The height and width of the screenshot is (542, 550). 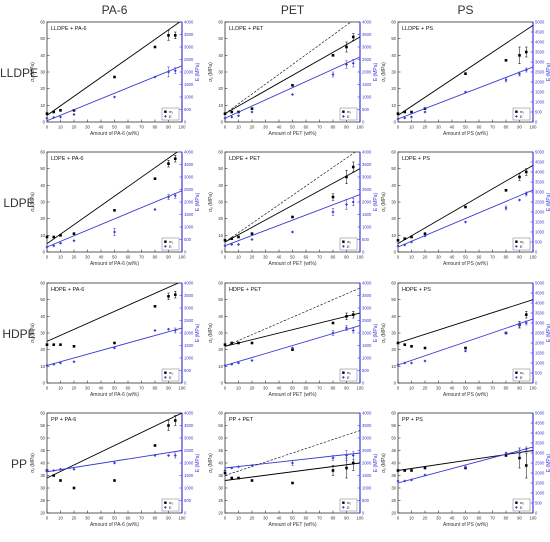 What do you see at coordinates (292, 257) in the screenshot?
I see `x-tick-label: 50` at bounding box center [292, 257].